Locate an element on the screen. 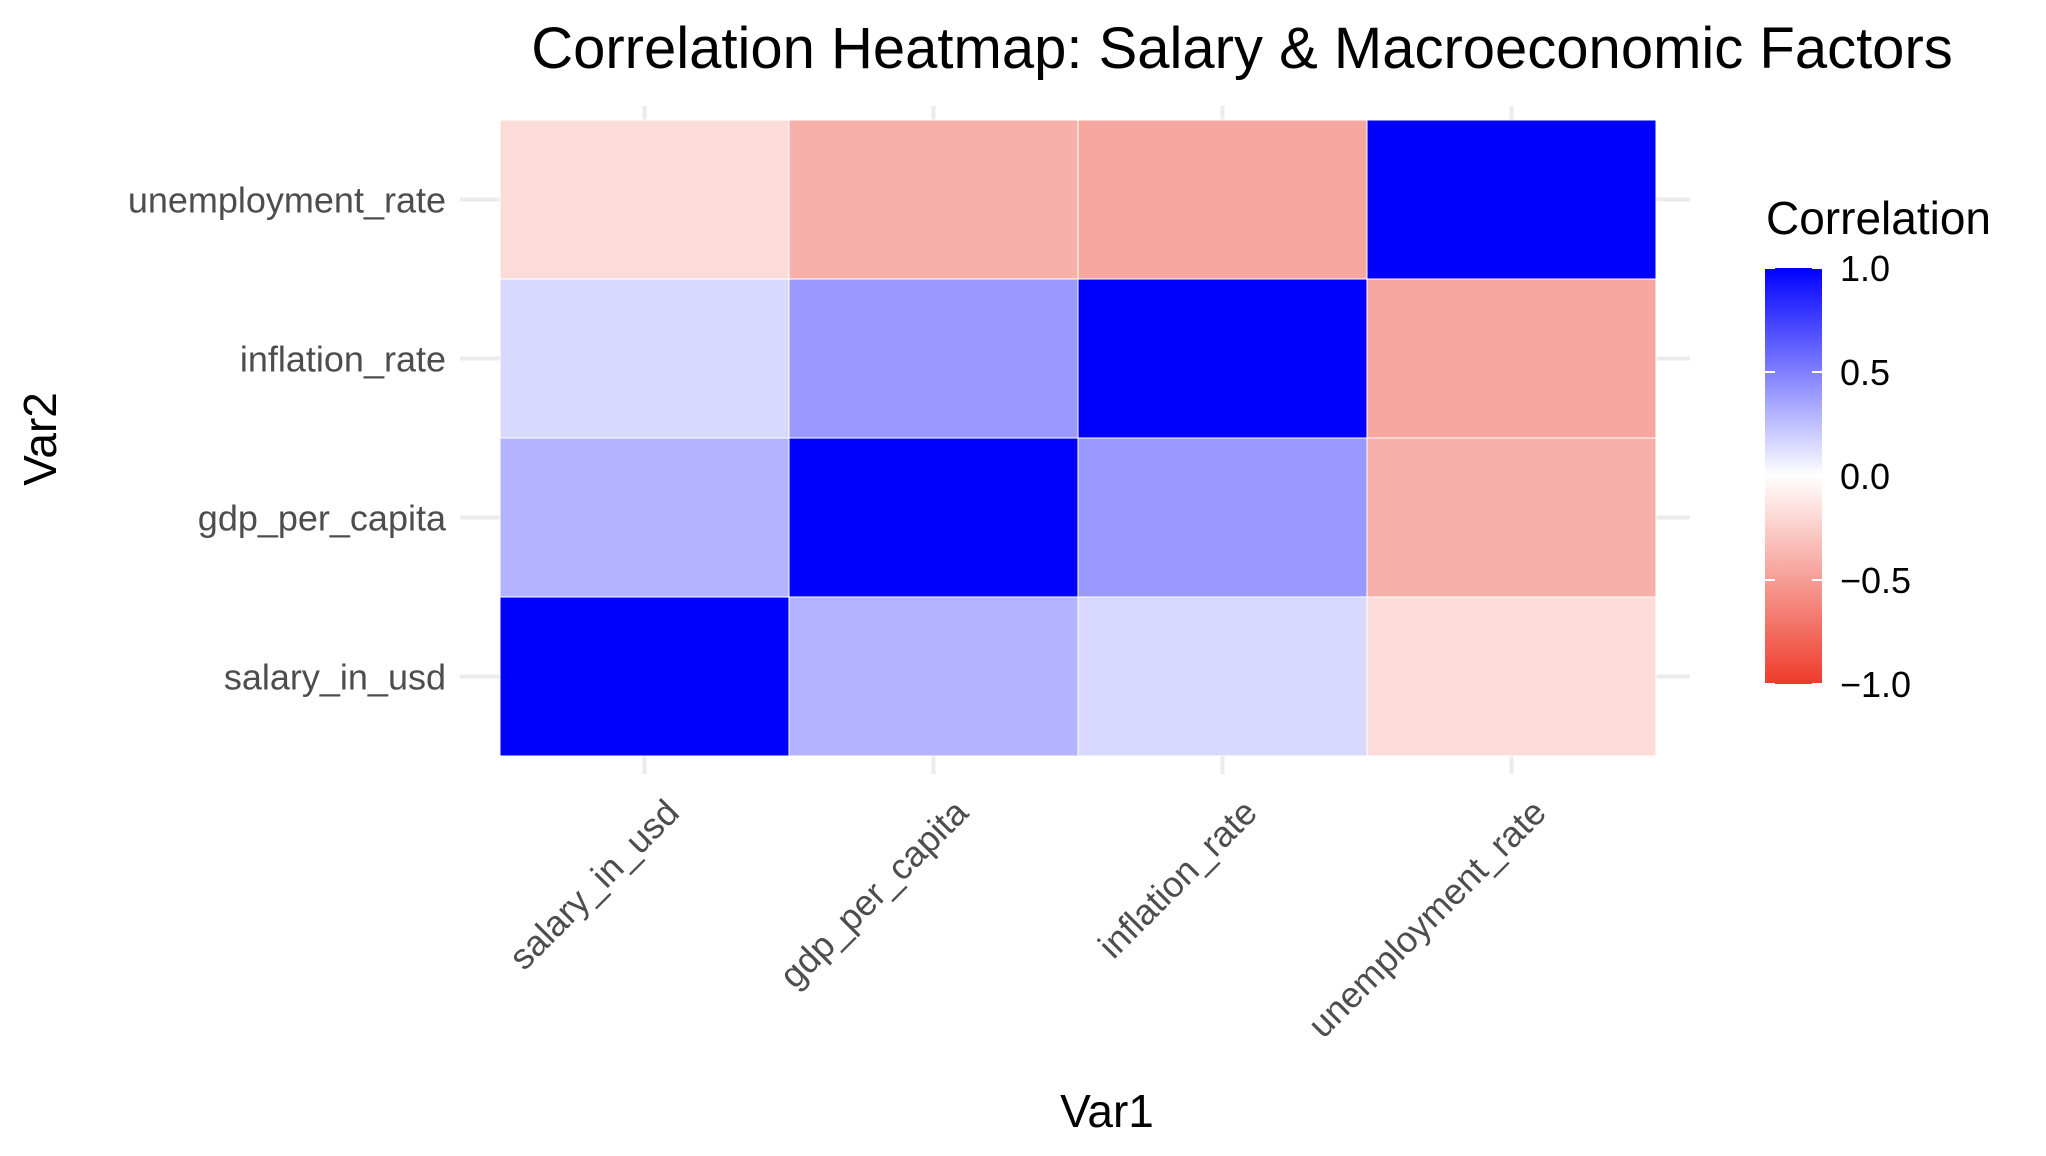  heatmap-cell-gdp_per_capita-unemployment_rate is located at coordinates (933, 199).